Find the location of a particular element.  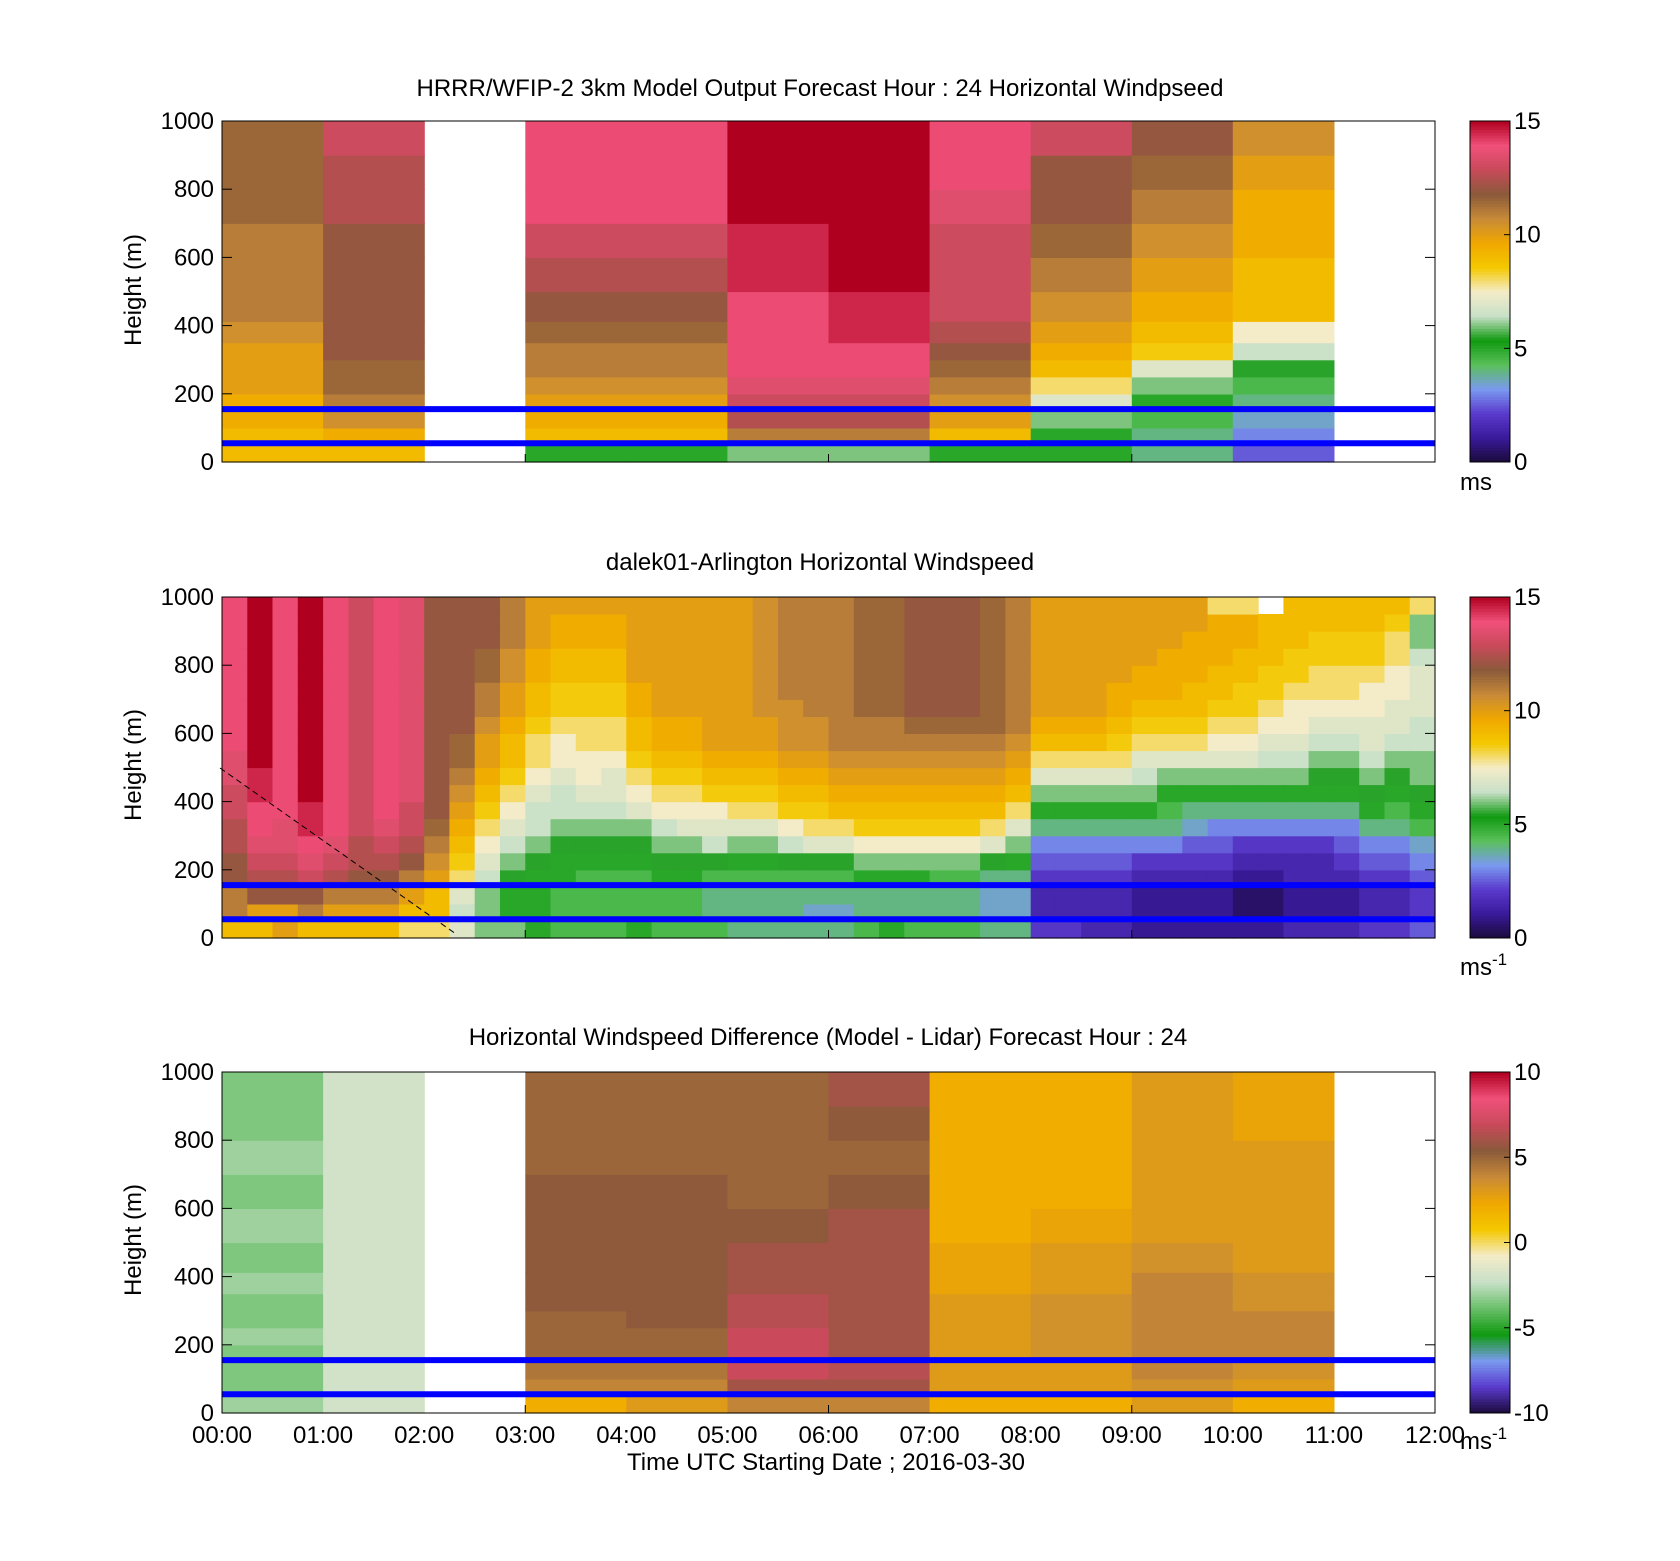

y-tick-label: 200 is located at coordinates (194, 394).